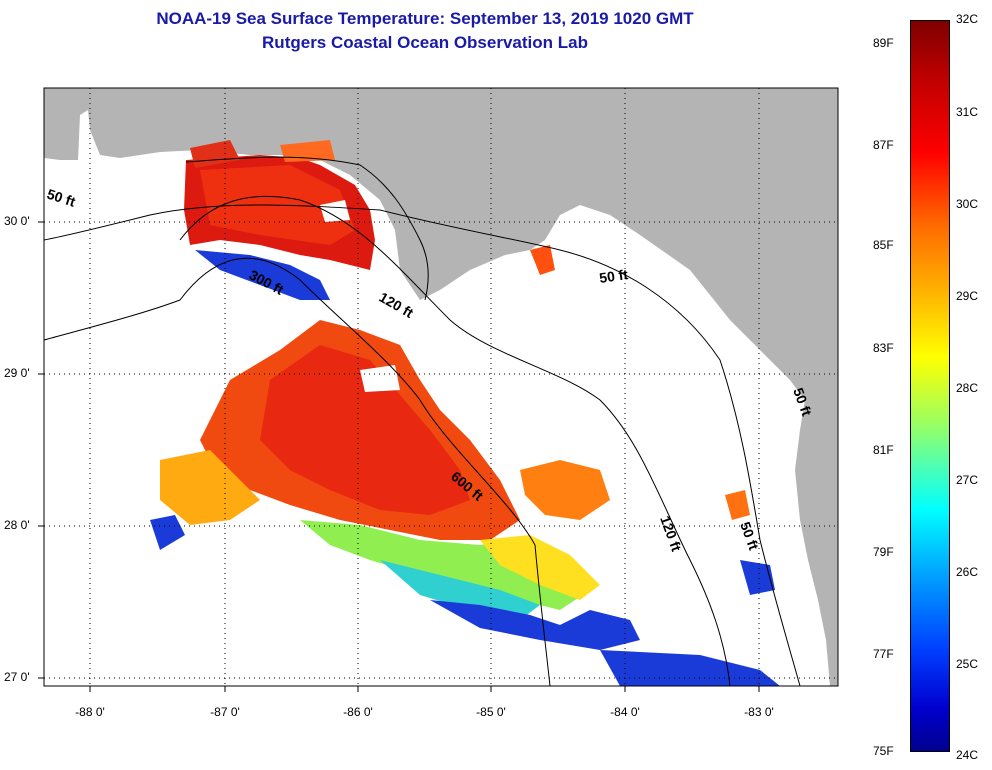 The height and width of the screenshot is (770, 992). What do you see at coordinates (883, 43) in the screenshot?
I see `fahrenheit-label: 89F` at bounding box center [883, 43].